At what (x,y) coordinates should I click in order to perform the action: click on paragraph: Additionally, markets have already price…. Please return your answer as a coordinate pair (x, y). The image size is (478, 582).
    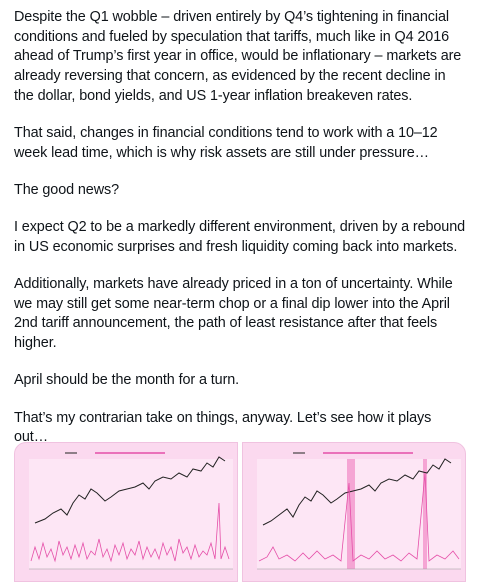
    Looking at the image, I should click on (233, 314).